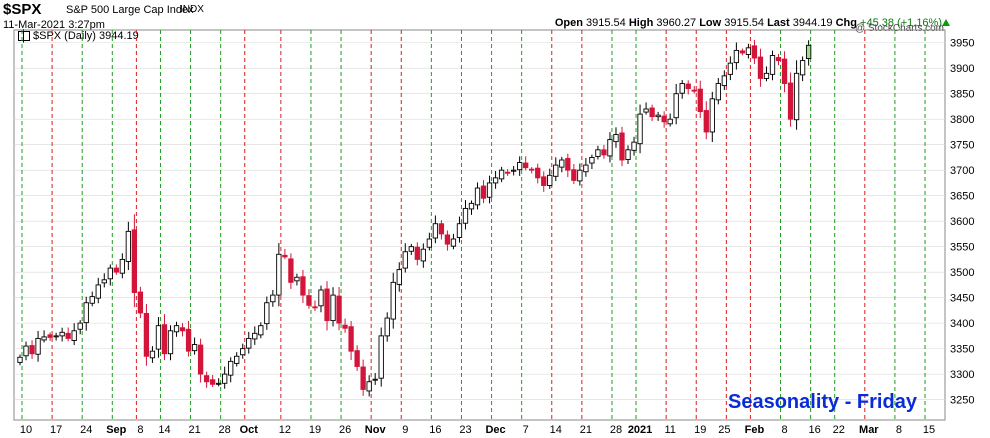 Image resolution: width=990 pixels, height=438 pixels. Describe the element at coordinates (962, 299) in the screenshot. I see `y-tick-label: 3450` at that location.